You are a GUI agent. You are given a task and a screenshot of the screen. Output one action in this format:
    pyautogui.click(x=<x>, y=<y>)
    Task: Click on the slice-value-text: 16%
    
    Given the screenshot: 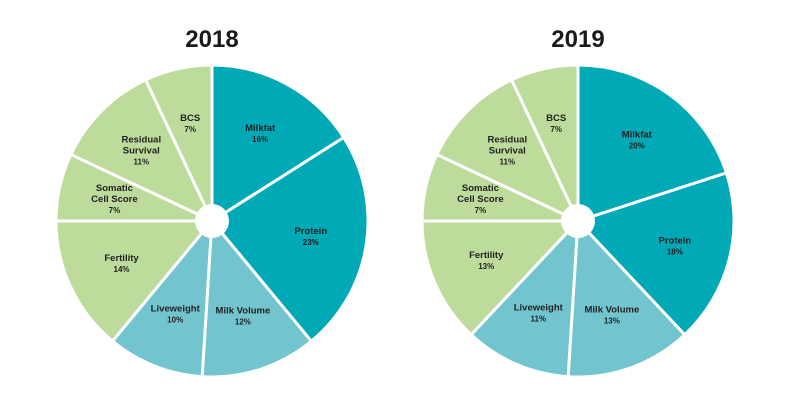 What is the action you would take?
    pyautogui.click(x=260, y=139)
    